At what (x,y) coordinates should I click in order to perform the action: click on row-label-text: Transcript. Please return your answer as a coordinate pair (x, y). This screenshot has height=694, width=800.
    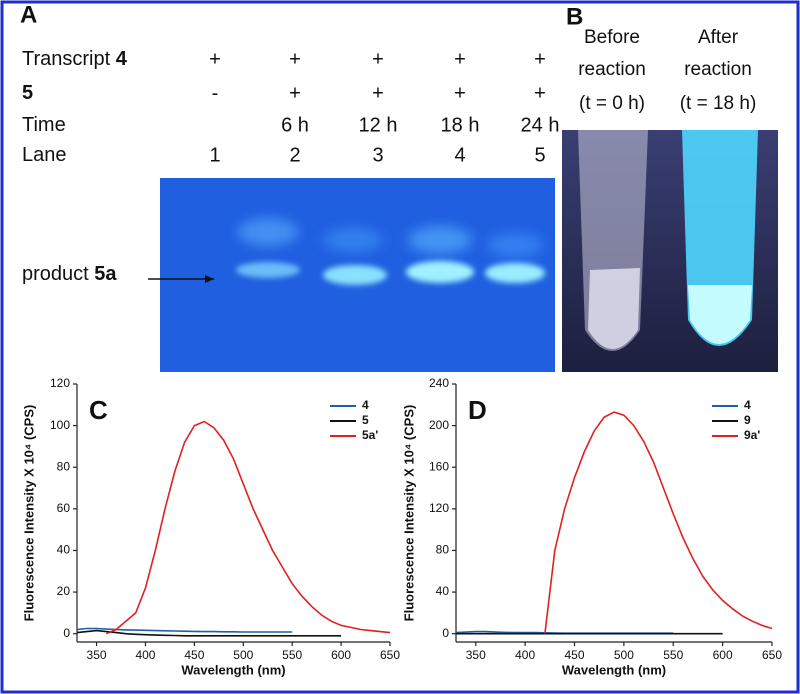
    Looking at the image, I should click on (69, 59).